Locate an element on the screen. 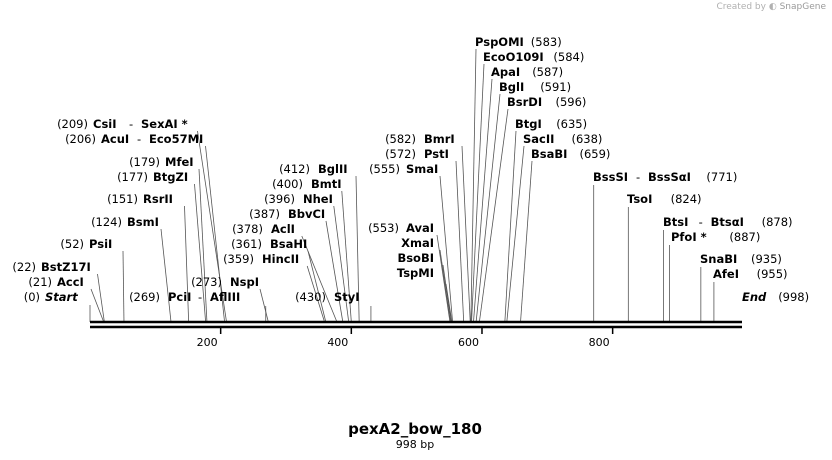  site-name: HincII is located at coordinates (280, 259).